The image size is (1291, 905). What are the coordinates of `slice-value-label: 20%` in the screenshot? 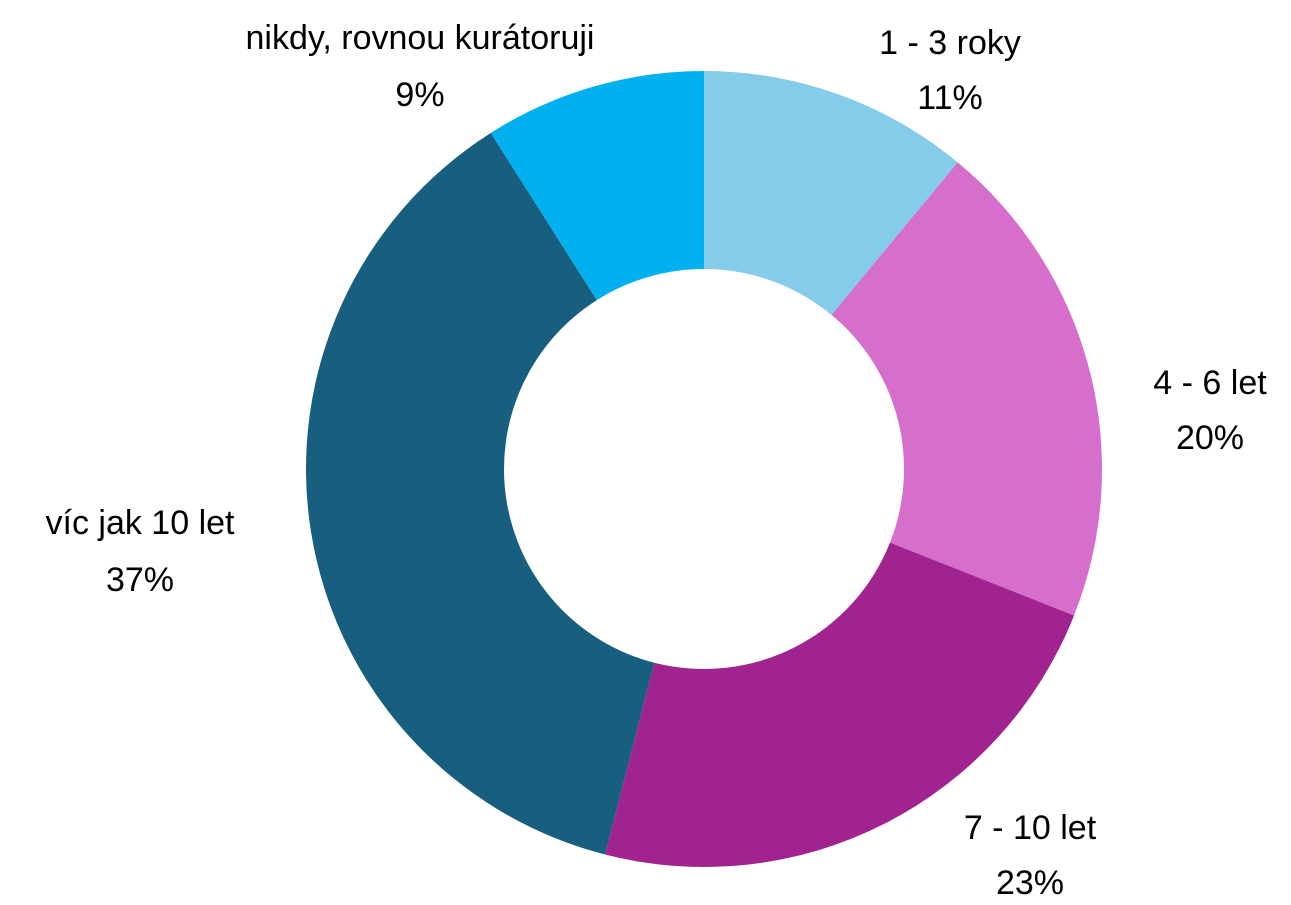 It's located at (1210, 438).